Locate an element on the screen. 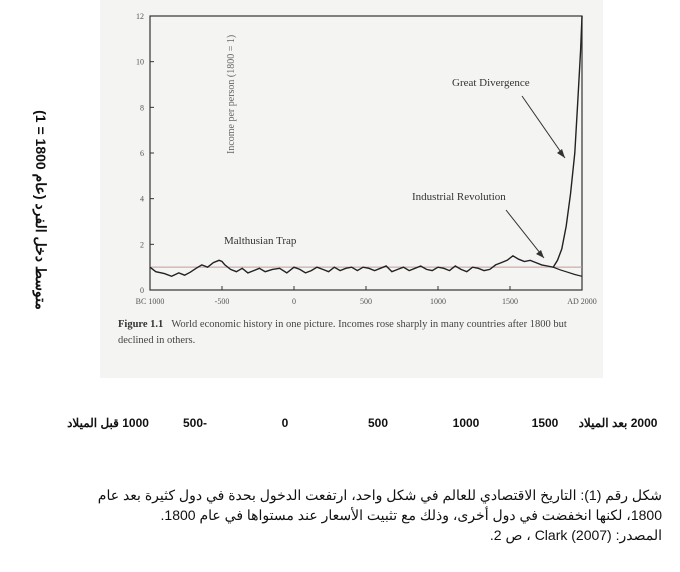  y-tick-label: 2 is located at coordinates (142, 244).